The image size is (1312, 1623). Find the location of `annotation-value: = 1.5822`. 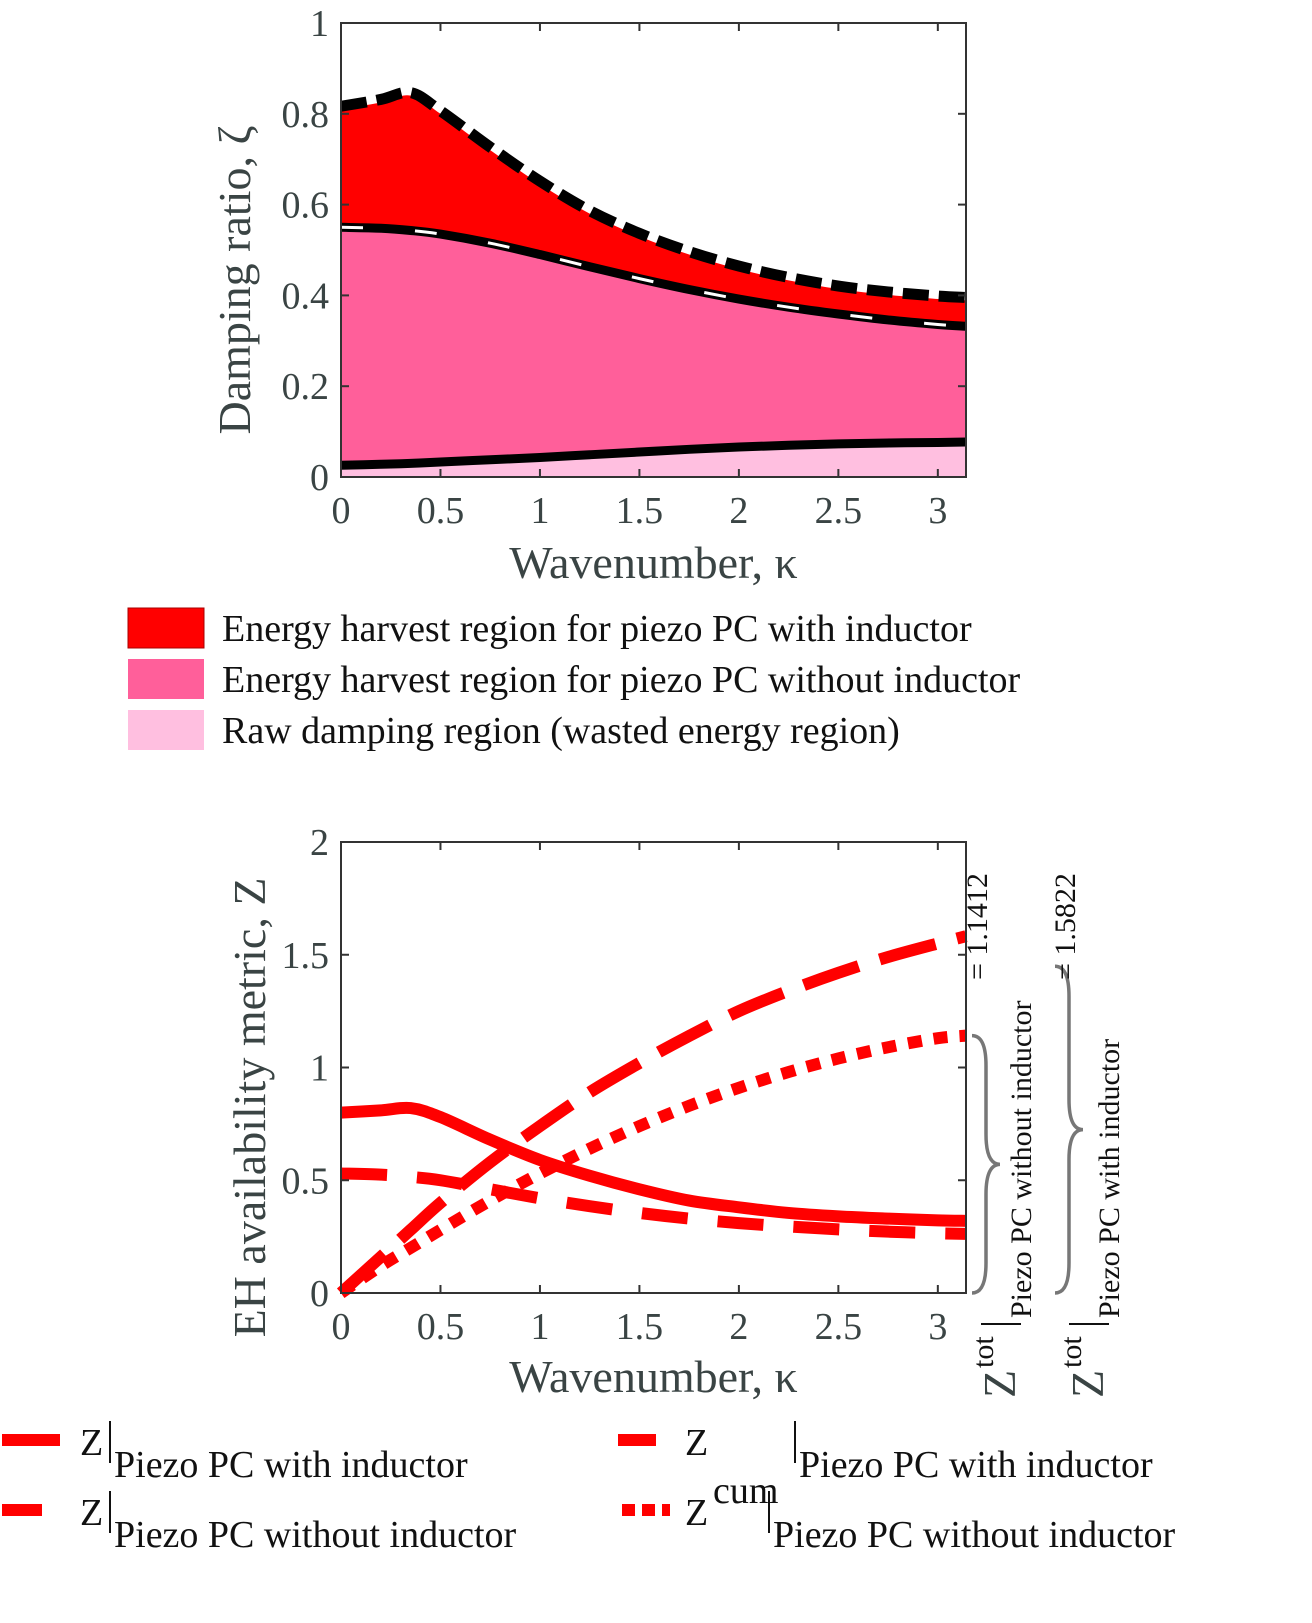

annotation-value: = 1.5822 is located at coordinates (1065, 926).